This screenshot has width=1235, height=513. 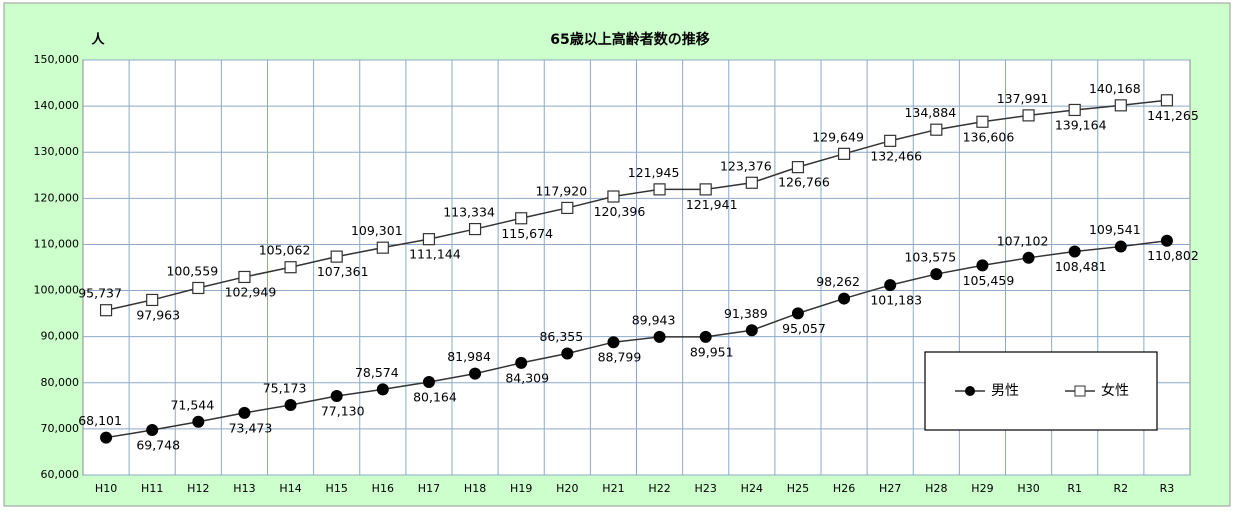 I want to click on x-tick-label: H26, so click(x=844, y=488).